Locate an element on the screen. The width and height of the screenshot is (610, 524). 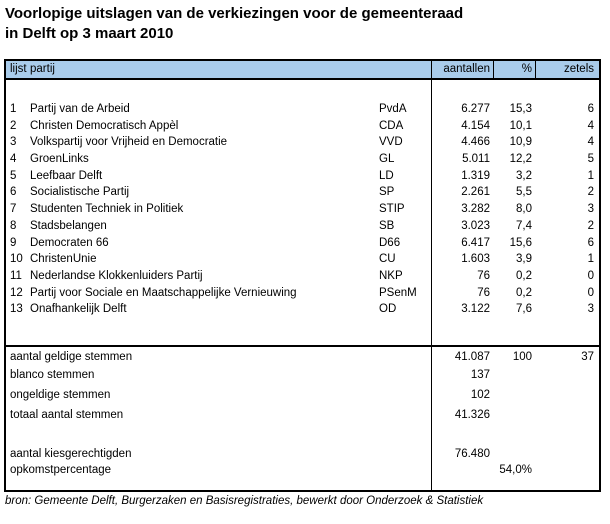
cell-aantallen: 1.603 is located at coordinates (462, 259).